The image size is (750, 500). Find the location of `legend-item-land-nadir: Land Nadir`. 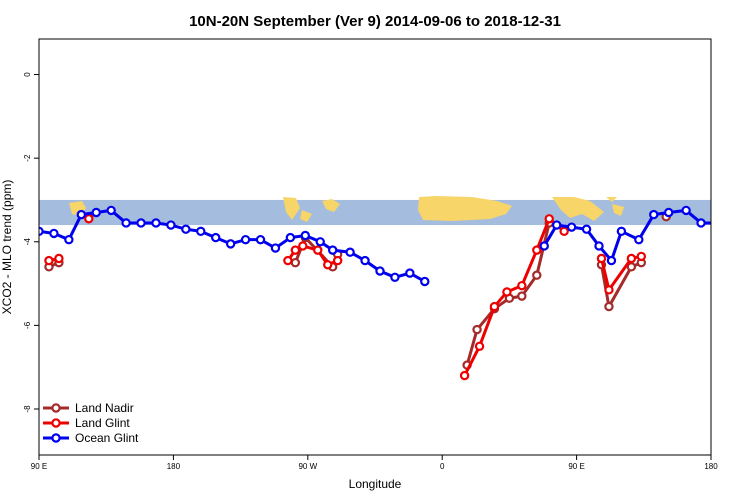

legend-item-land-nadir: Land Nadir is located at coordinates (88, 408).